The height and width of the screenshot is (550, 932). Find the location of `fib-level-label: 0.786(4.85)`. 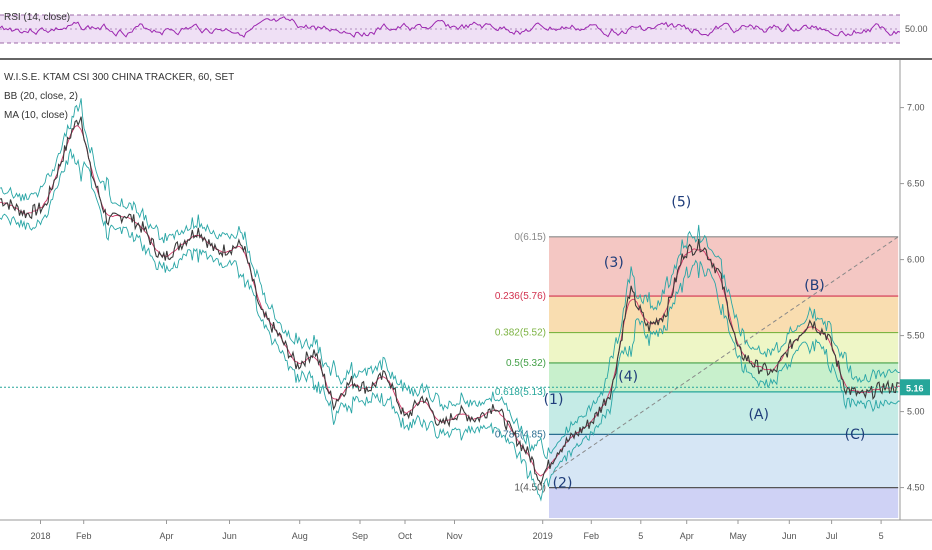

fib-level-label: 0.786(4.85) is located at coordinates (520, 434).